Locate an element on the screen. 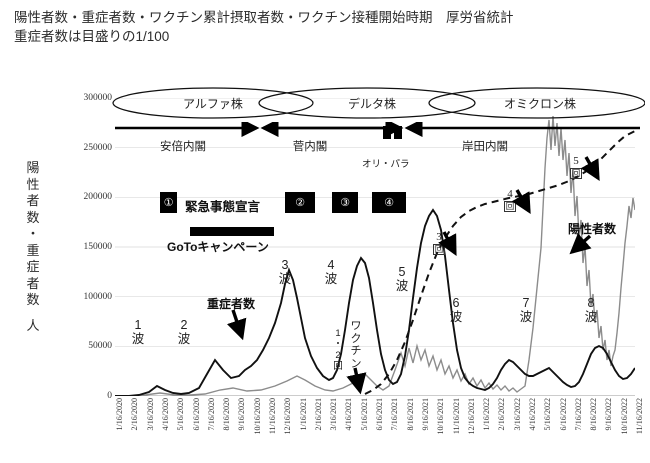  y-tick: 200000 is located at coordinates (98, 197).